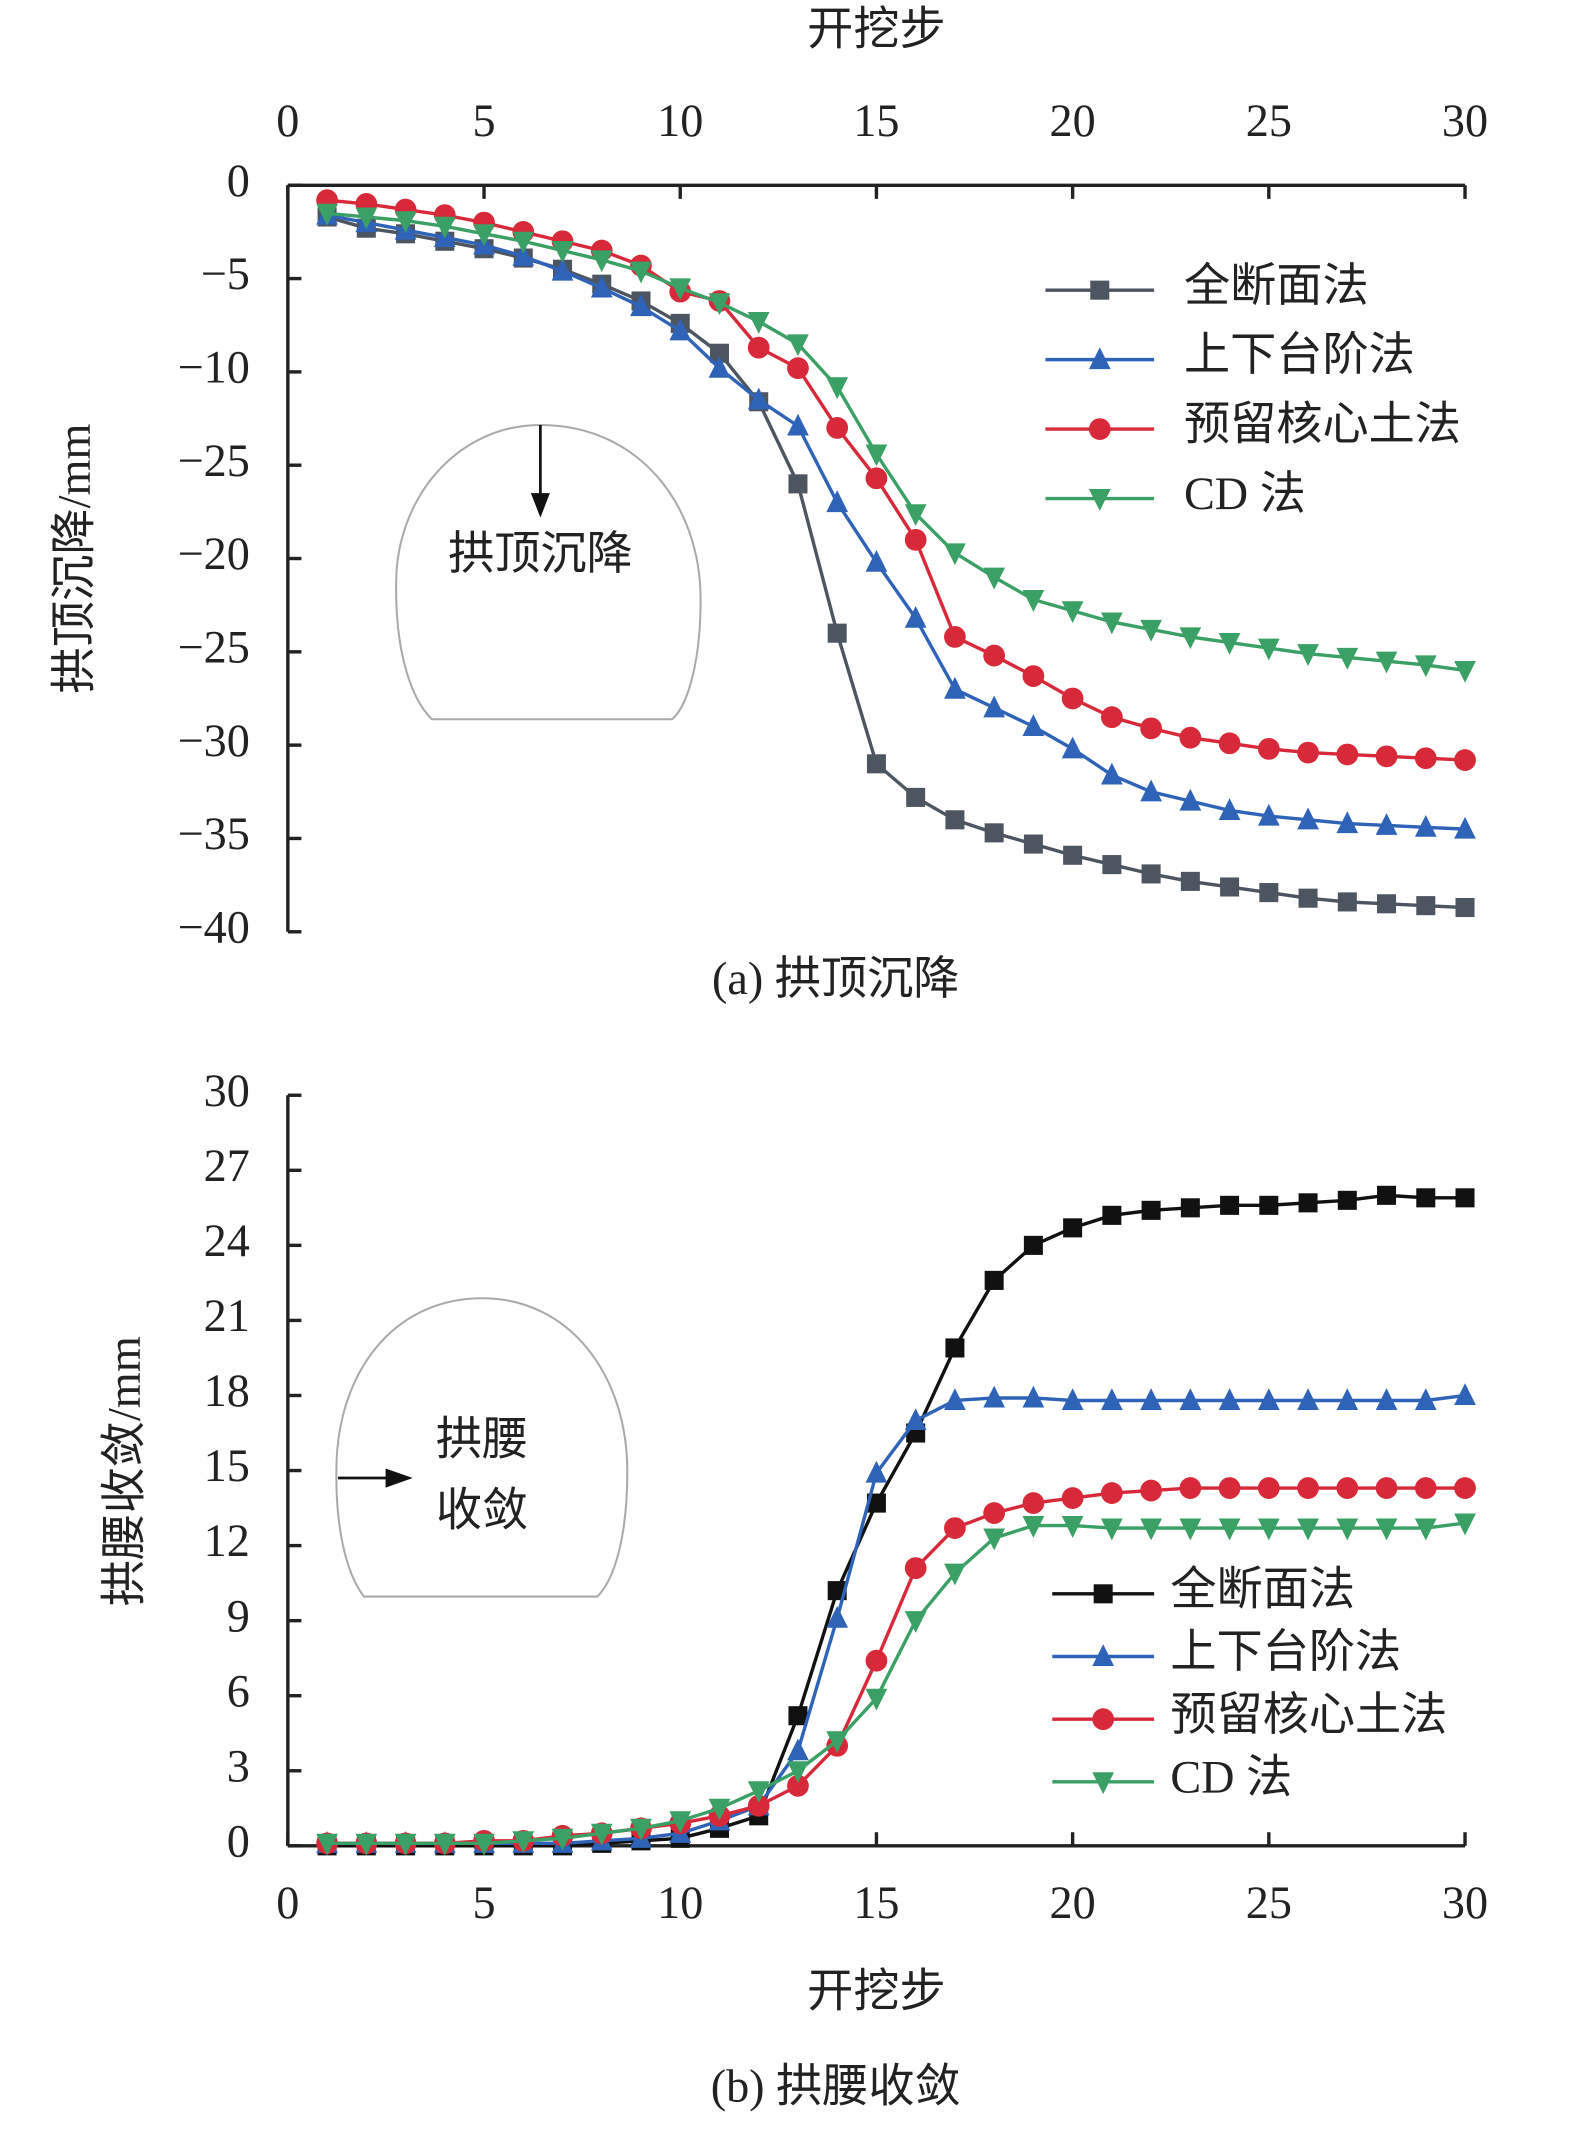  Describe the element at coordinates (214, 741) in the screenshot. I see `y-tick-label: −30` at that location.